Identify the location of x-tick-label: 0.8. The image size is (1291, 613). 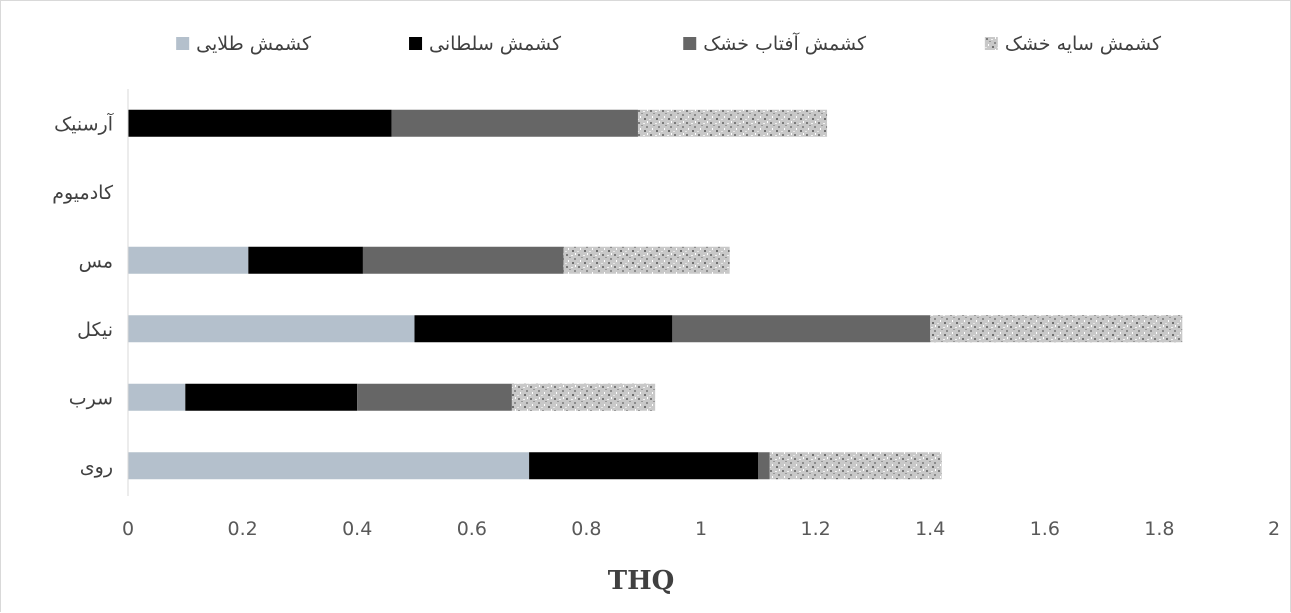
(586, 529).